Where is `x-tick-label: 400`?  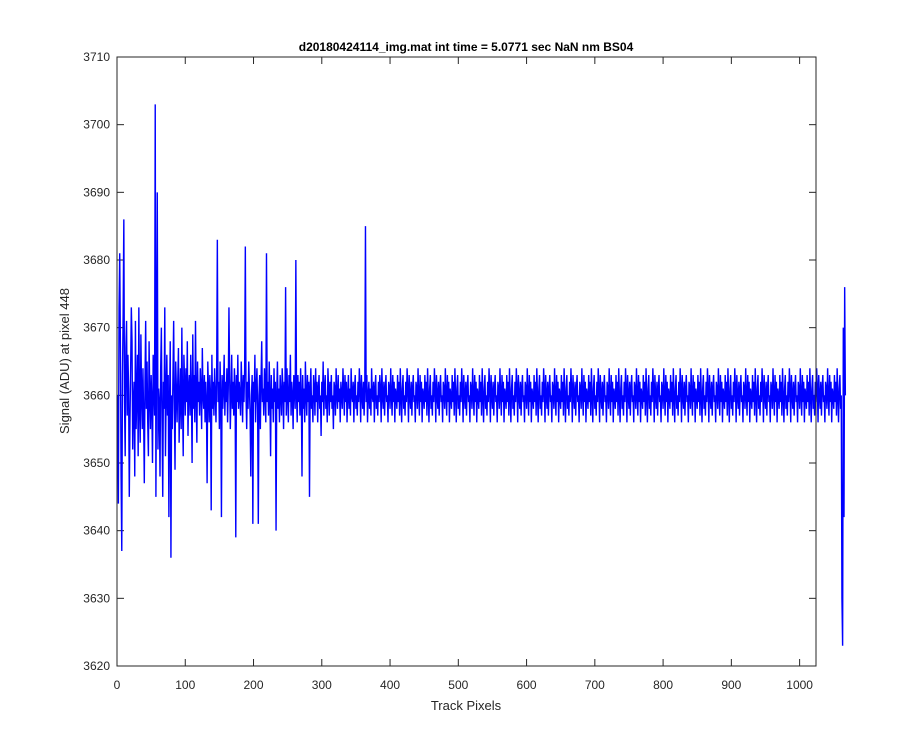 x-tick-label: 400 is located at coordinates (390, 685).